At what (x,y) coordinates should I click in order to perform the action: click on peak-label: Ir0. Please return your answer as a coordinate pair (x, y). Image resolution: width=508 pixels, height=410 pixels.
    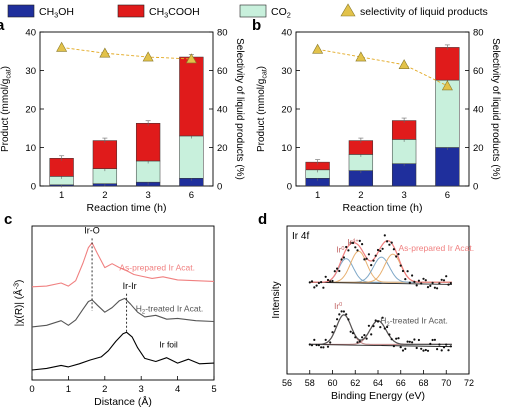
    Looking at the image, I should click on (340, 250).